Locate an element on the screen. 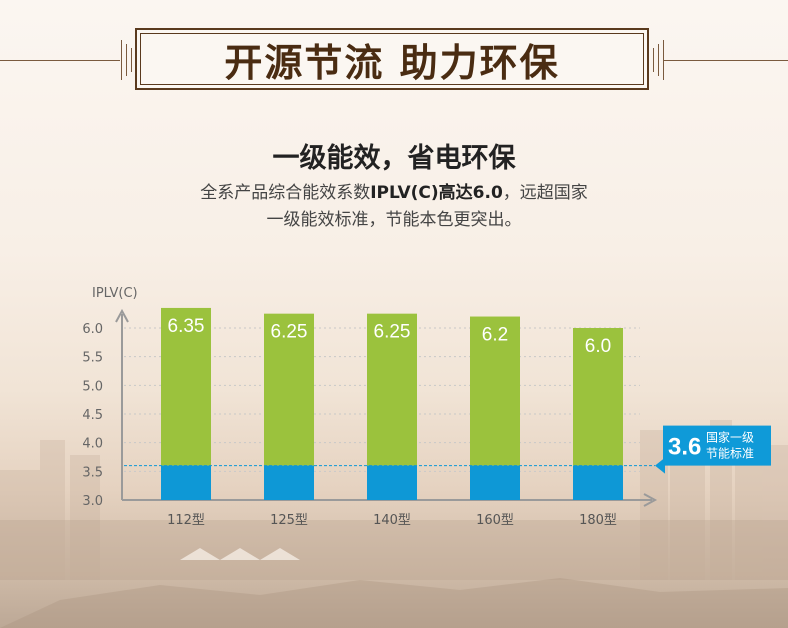 The image size is (788, 628). bar-value-label: 6.2 is located at coordinates (495, 335).